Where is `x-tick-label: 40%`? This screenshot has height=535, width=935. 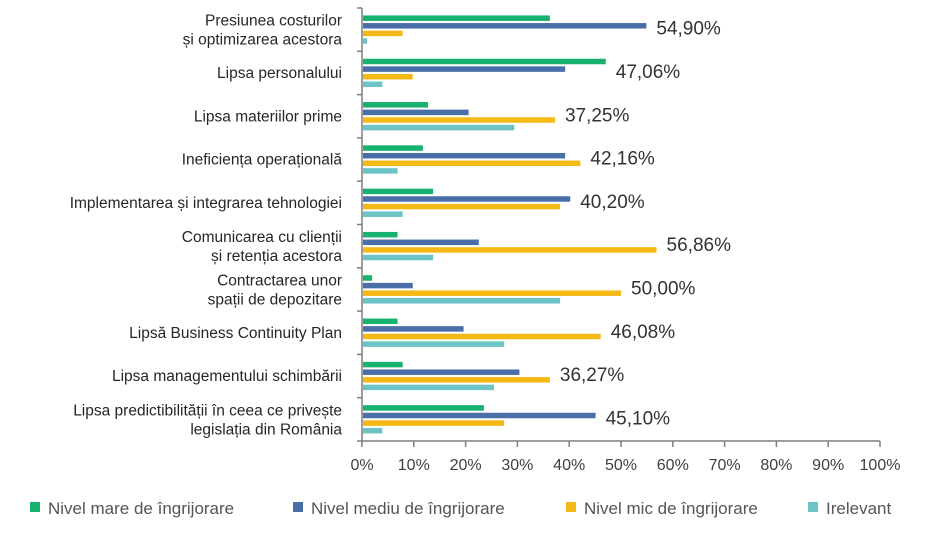
x-tick-label: 40% is located at coordinates (569, 465).